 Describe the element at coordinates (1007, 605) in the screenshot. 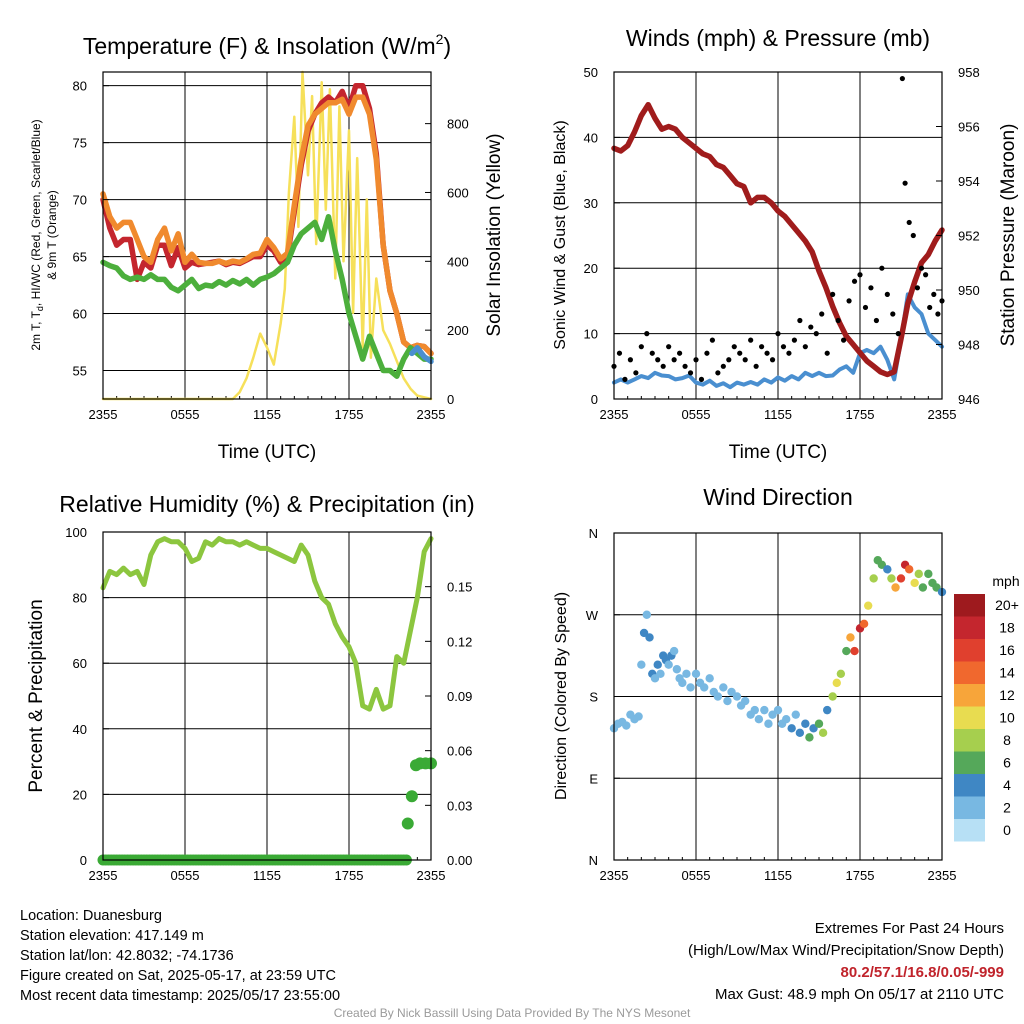

I see `colorbar-label: 20+` at that location.